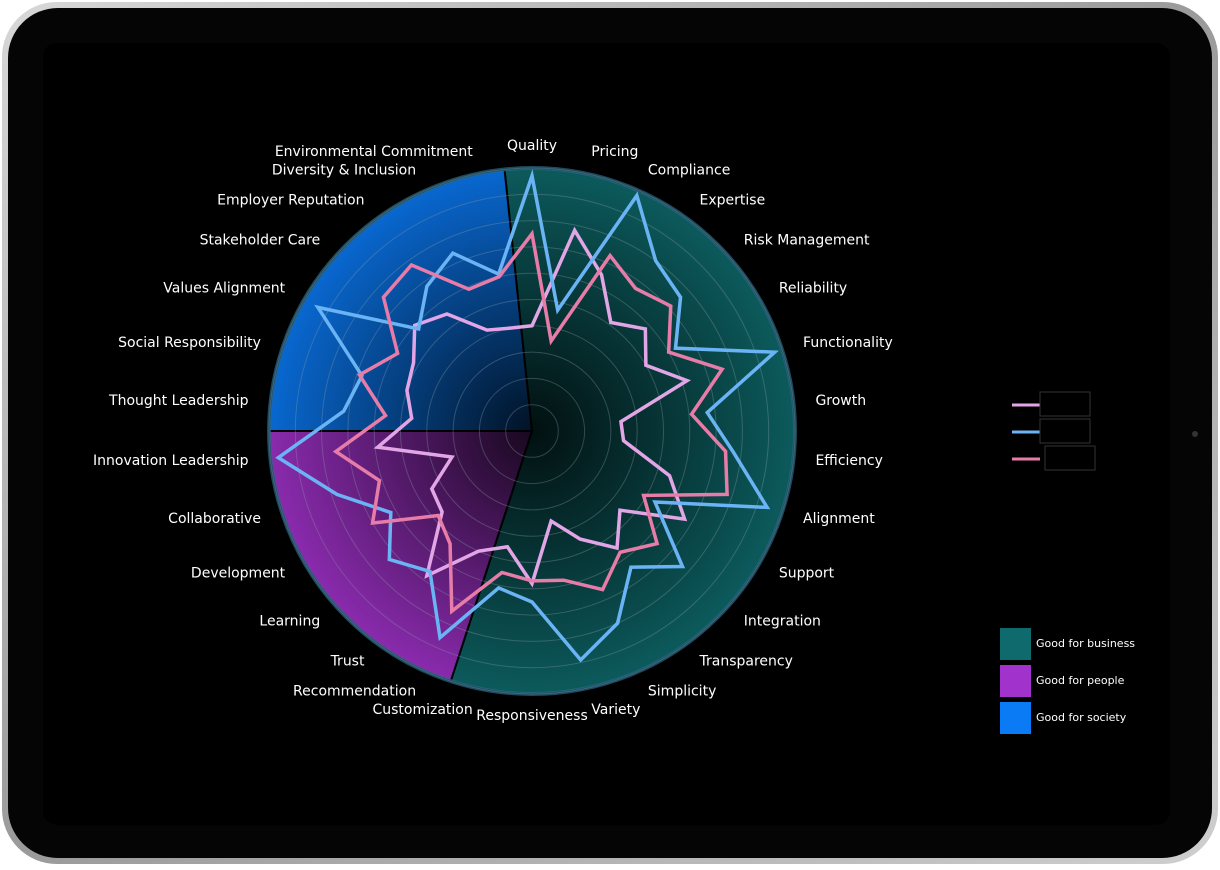 Image resolution: width=1220 pixels, height=870 pixels. I want to click on category-label: Customization, so click(422, 710).